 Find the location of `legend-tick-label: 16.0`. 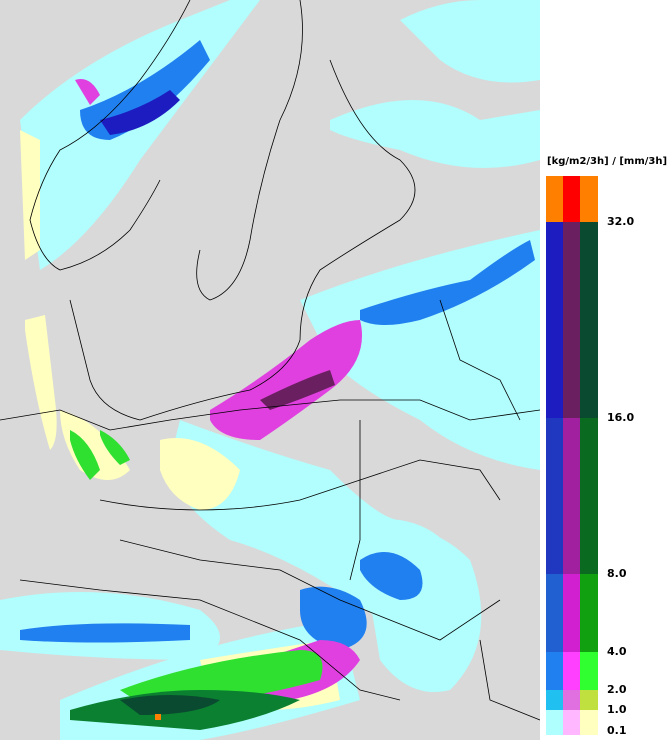

legend-tick-label: 16.0 is located at coordinates (620, 417).